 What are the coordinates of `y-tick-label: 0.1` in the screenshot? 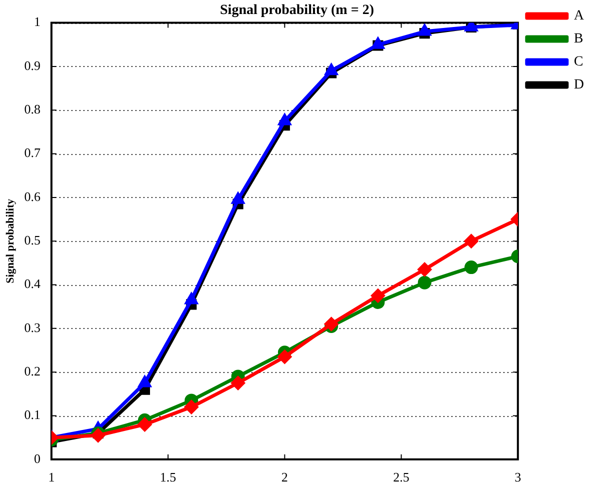 It's located at (32, 414).